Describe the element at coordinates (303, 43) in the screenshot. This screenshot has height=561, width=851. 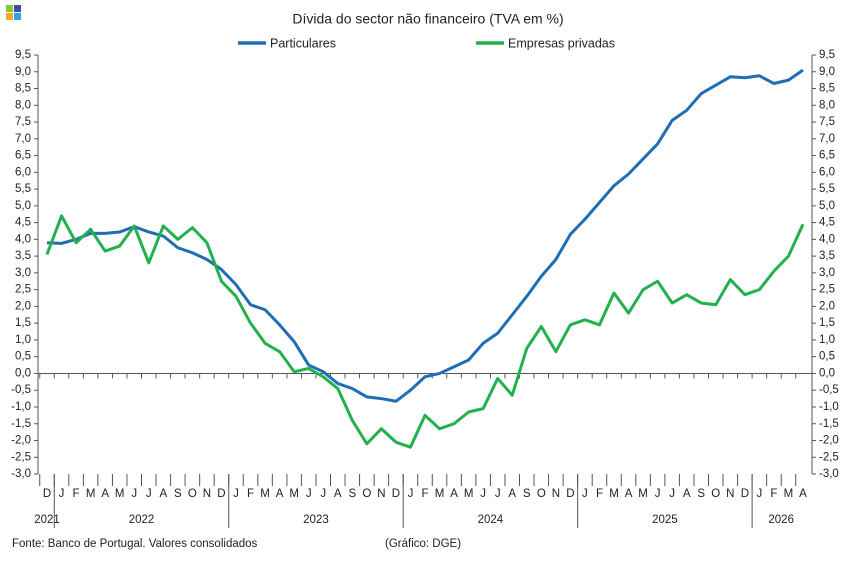
I see `legend-label: Particulares` at that location.